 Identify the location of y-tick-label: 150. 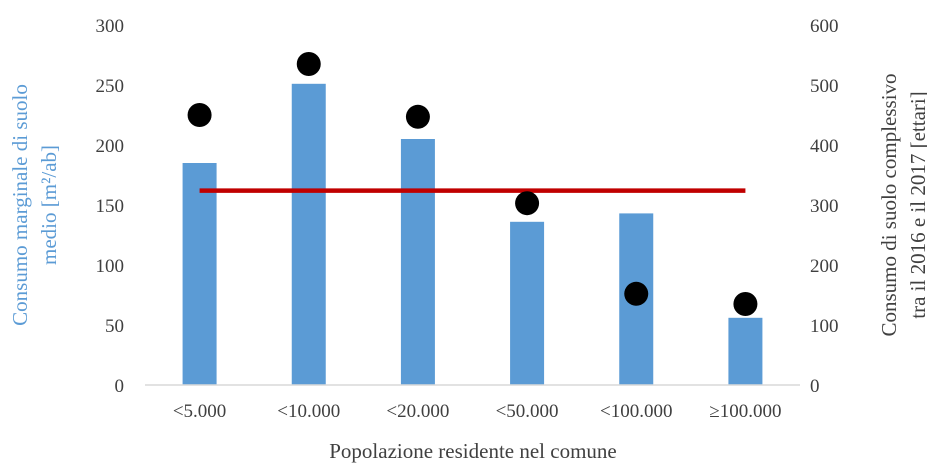
(110, 206).